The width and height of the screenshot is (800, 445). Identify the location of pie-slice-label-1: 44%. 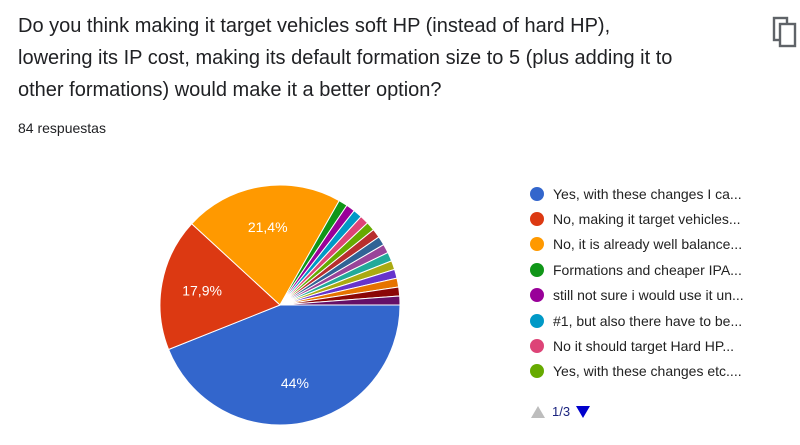
(295, 383).